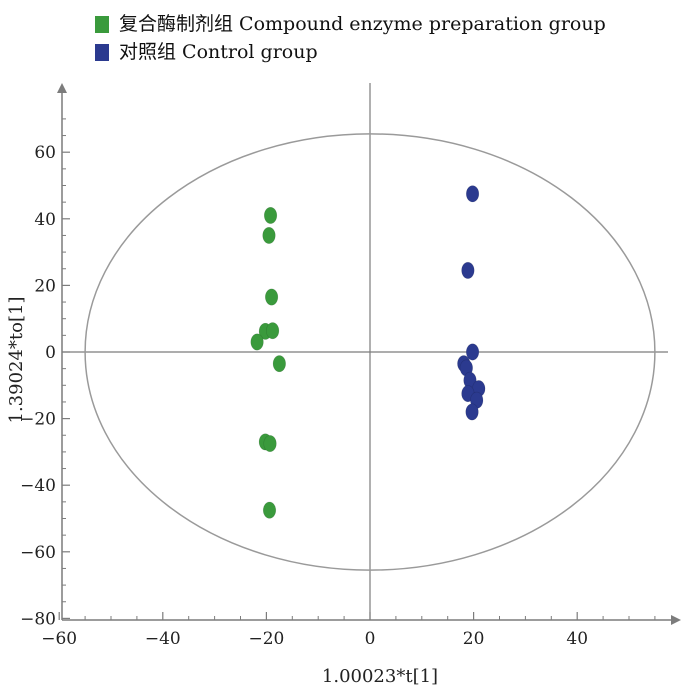 Image resolution: width=700 pixels, height=694 pixels. What do you see at coordinates (45, 153) in the screenshot?
I see `y-tick-label: 60` at bounding box center [45, 153].